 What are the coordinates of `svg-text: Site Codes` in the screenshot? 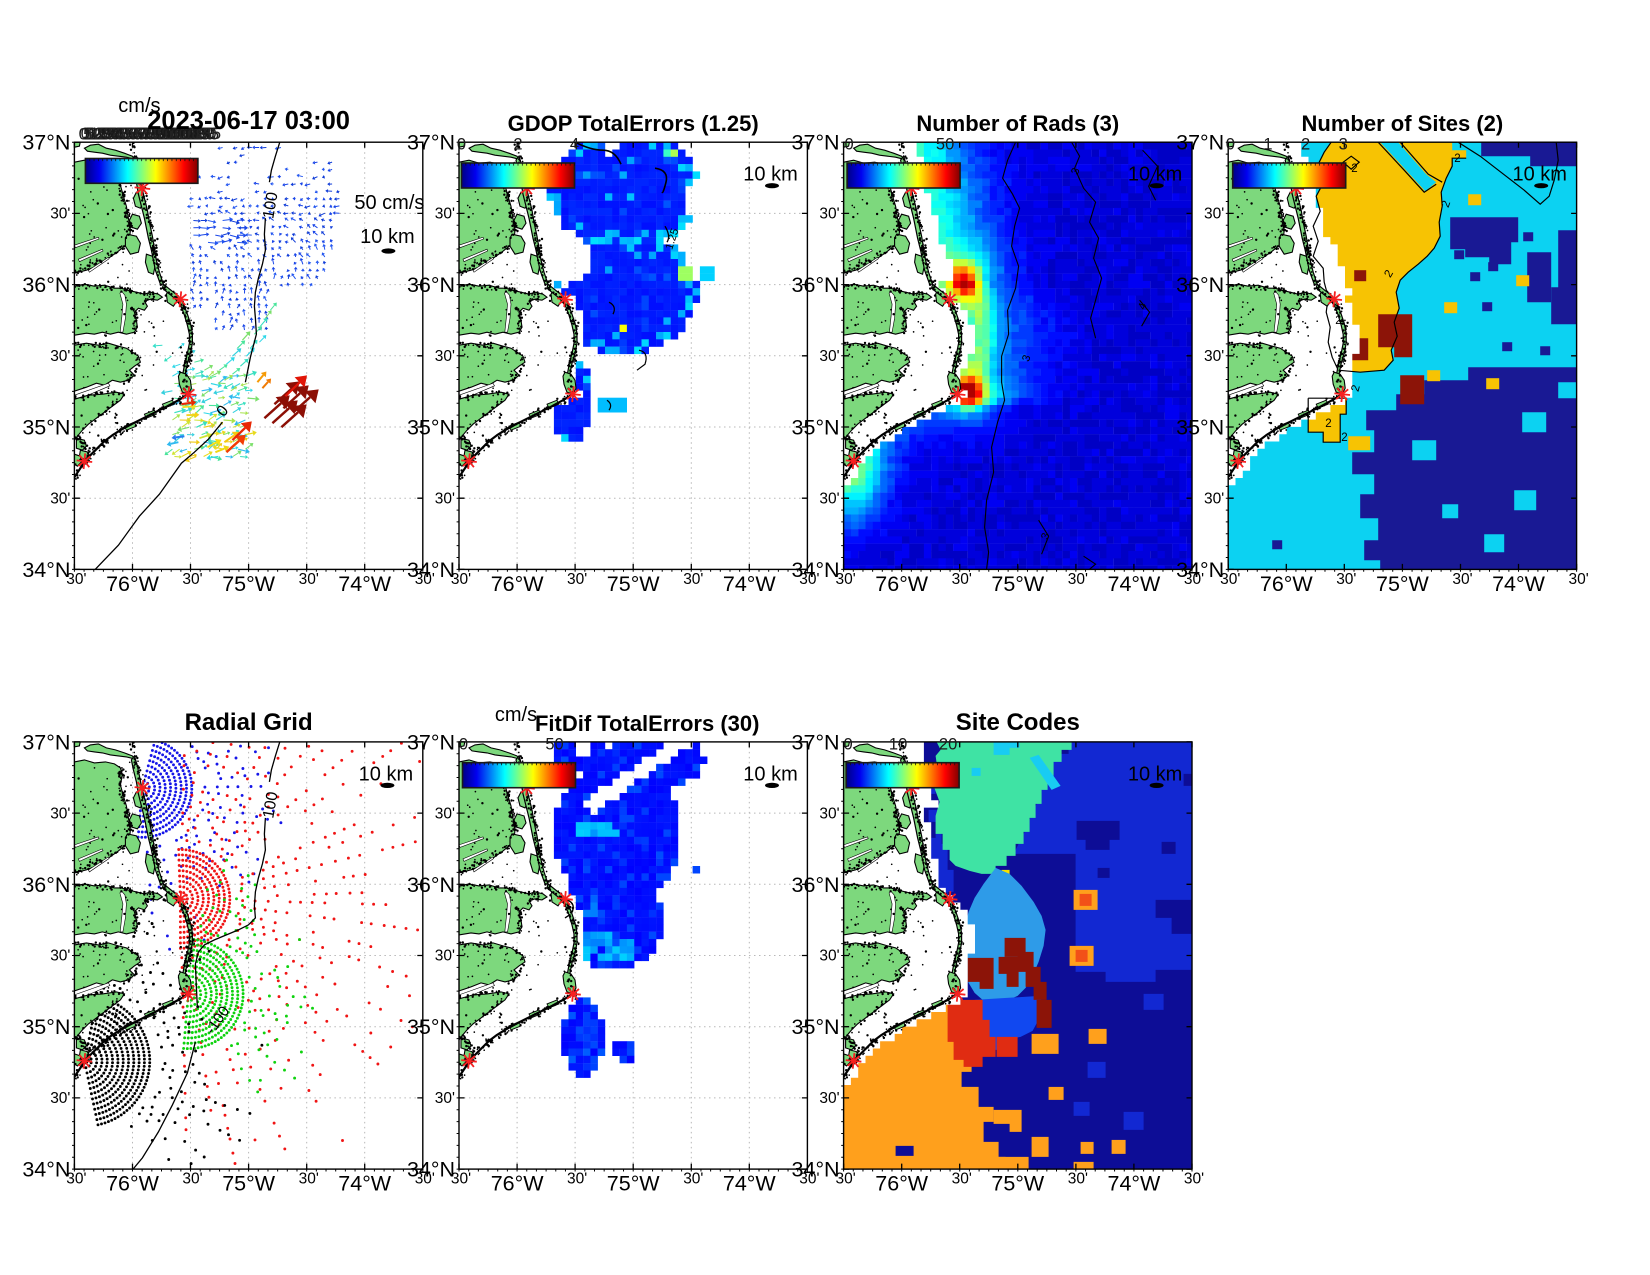 It's located at (1018, 722).